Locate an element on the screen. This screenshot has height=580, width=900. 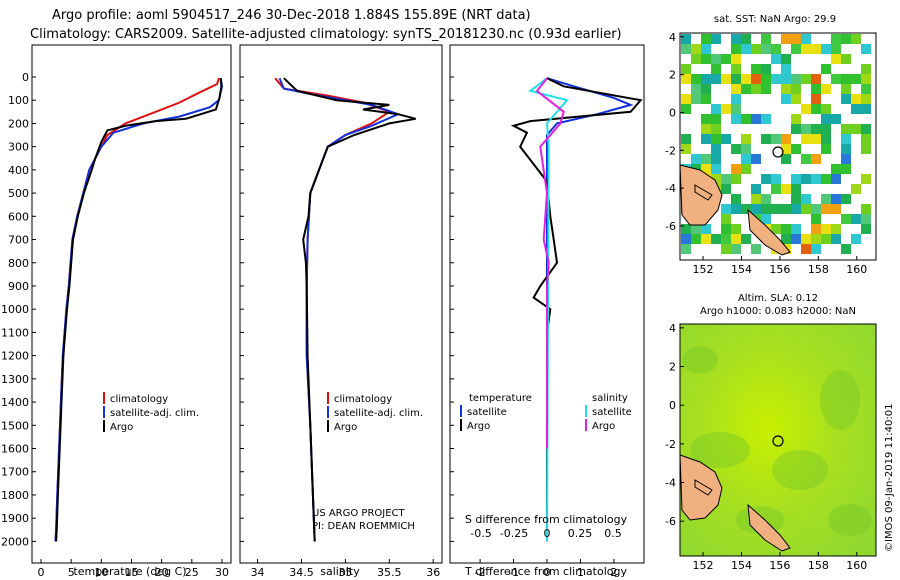
temperature-x-label: temperature (deg C) is located at coordinates (129, 571).